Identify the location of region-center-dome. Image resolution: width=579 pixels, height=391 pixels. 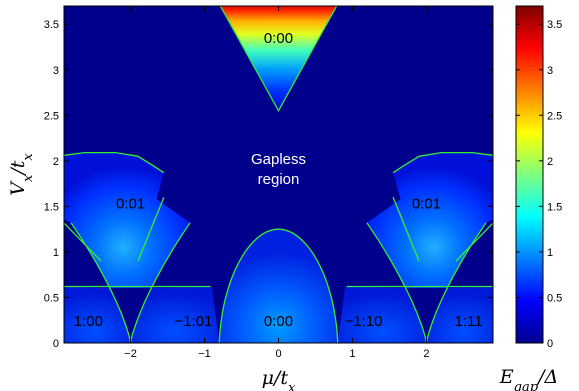
(278, 286).